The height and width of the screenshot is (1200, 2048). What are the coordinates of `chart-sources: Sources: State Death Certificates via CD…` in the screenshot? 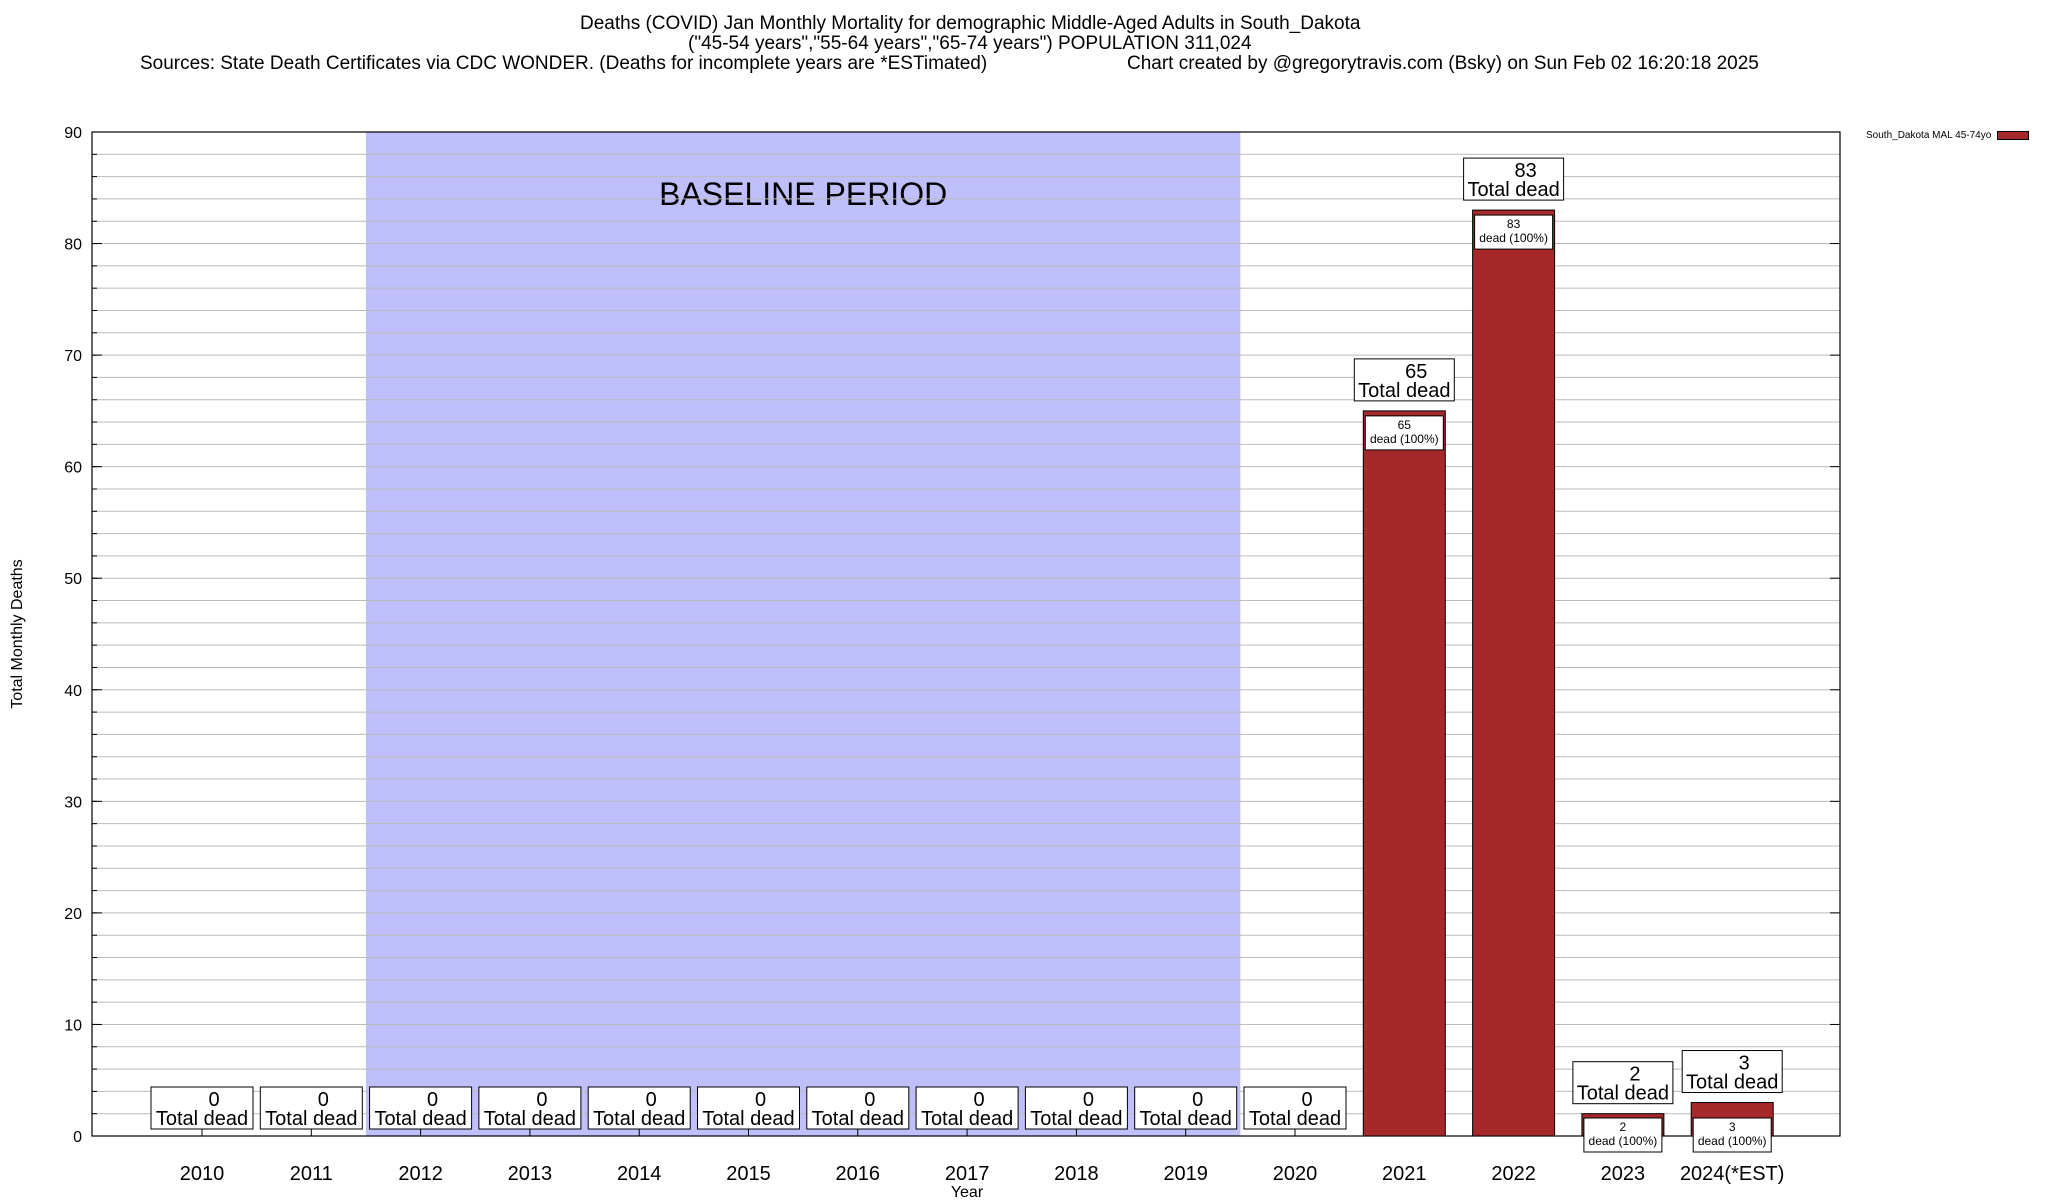 It's located at (564, 63).